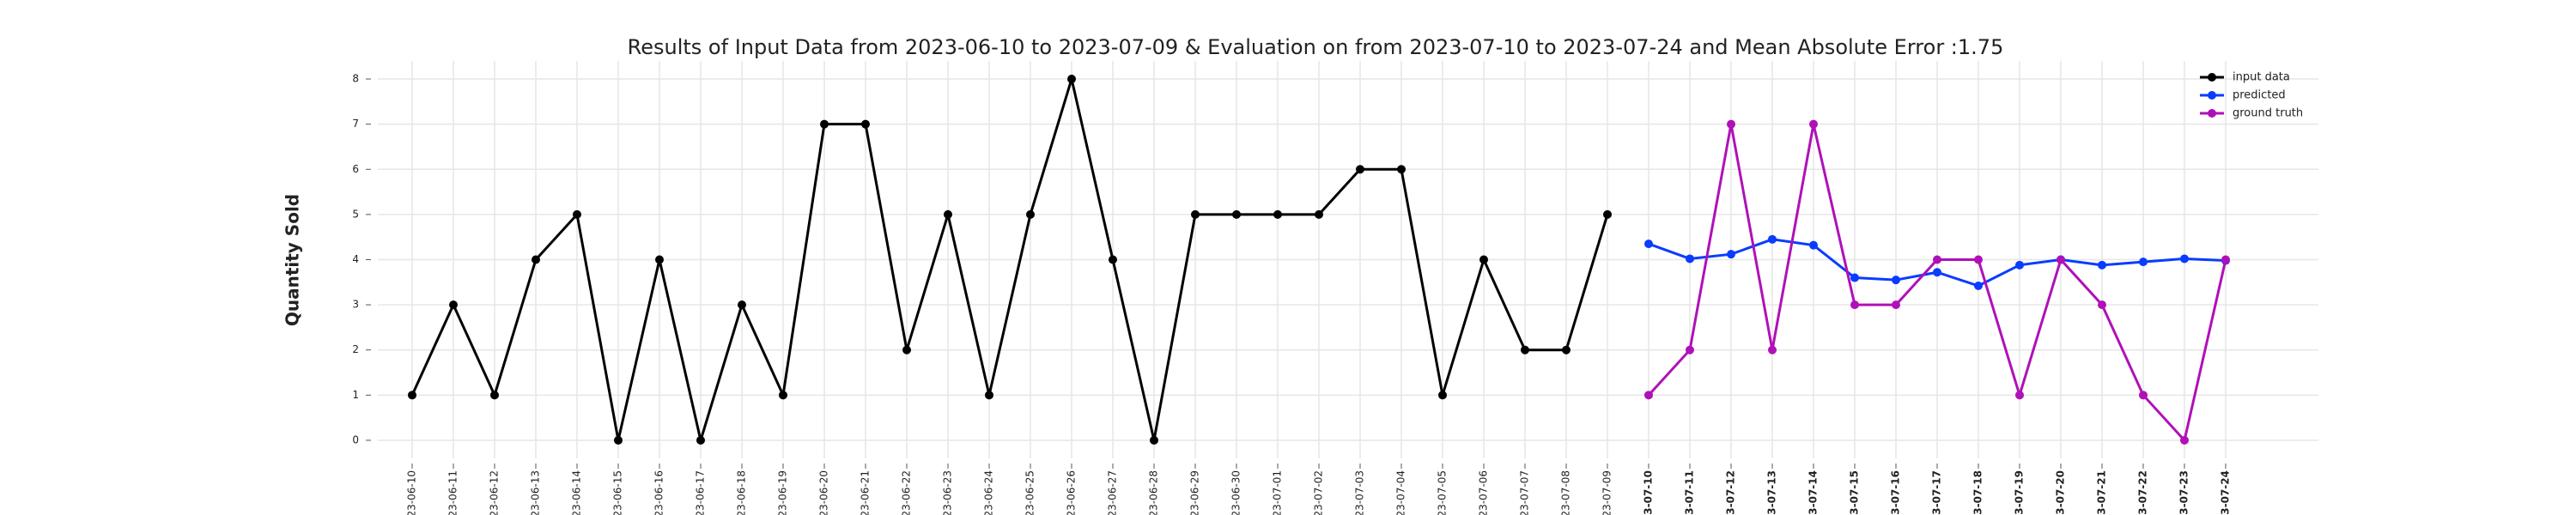 Image resolution: width=2576 pixels, height=515 pixels. I want to click on y-axis-label: Quantity Sold, so click(293, 260).